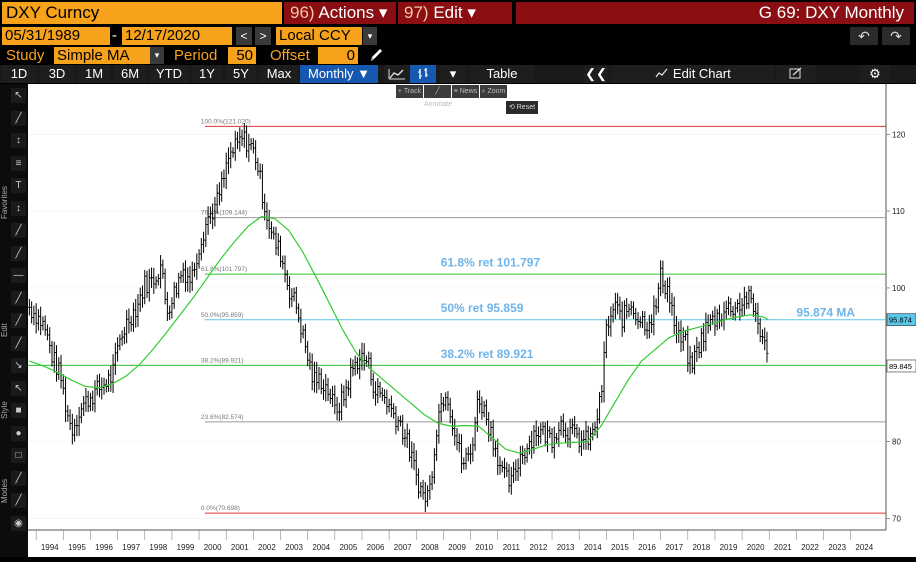 This screenshot has width=916, height=562. I want to click on period-button-ytd: YTD, so click(169, 74).